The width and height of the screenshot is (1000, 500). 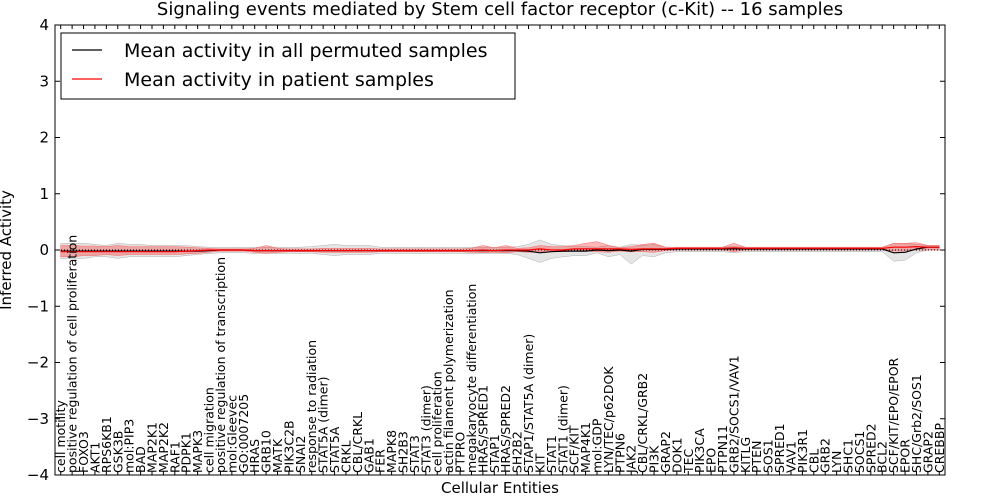 What do you see at coordinates (44, 250) in the screenshot?
I see `y-tick-label: 0` at bounding box center [44, 250].